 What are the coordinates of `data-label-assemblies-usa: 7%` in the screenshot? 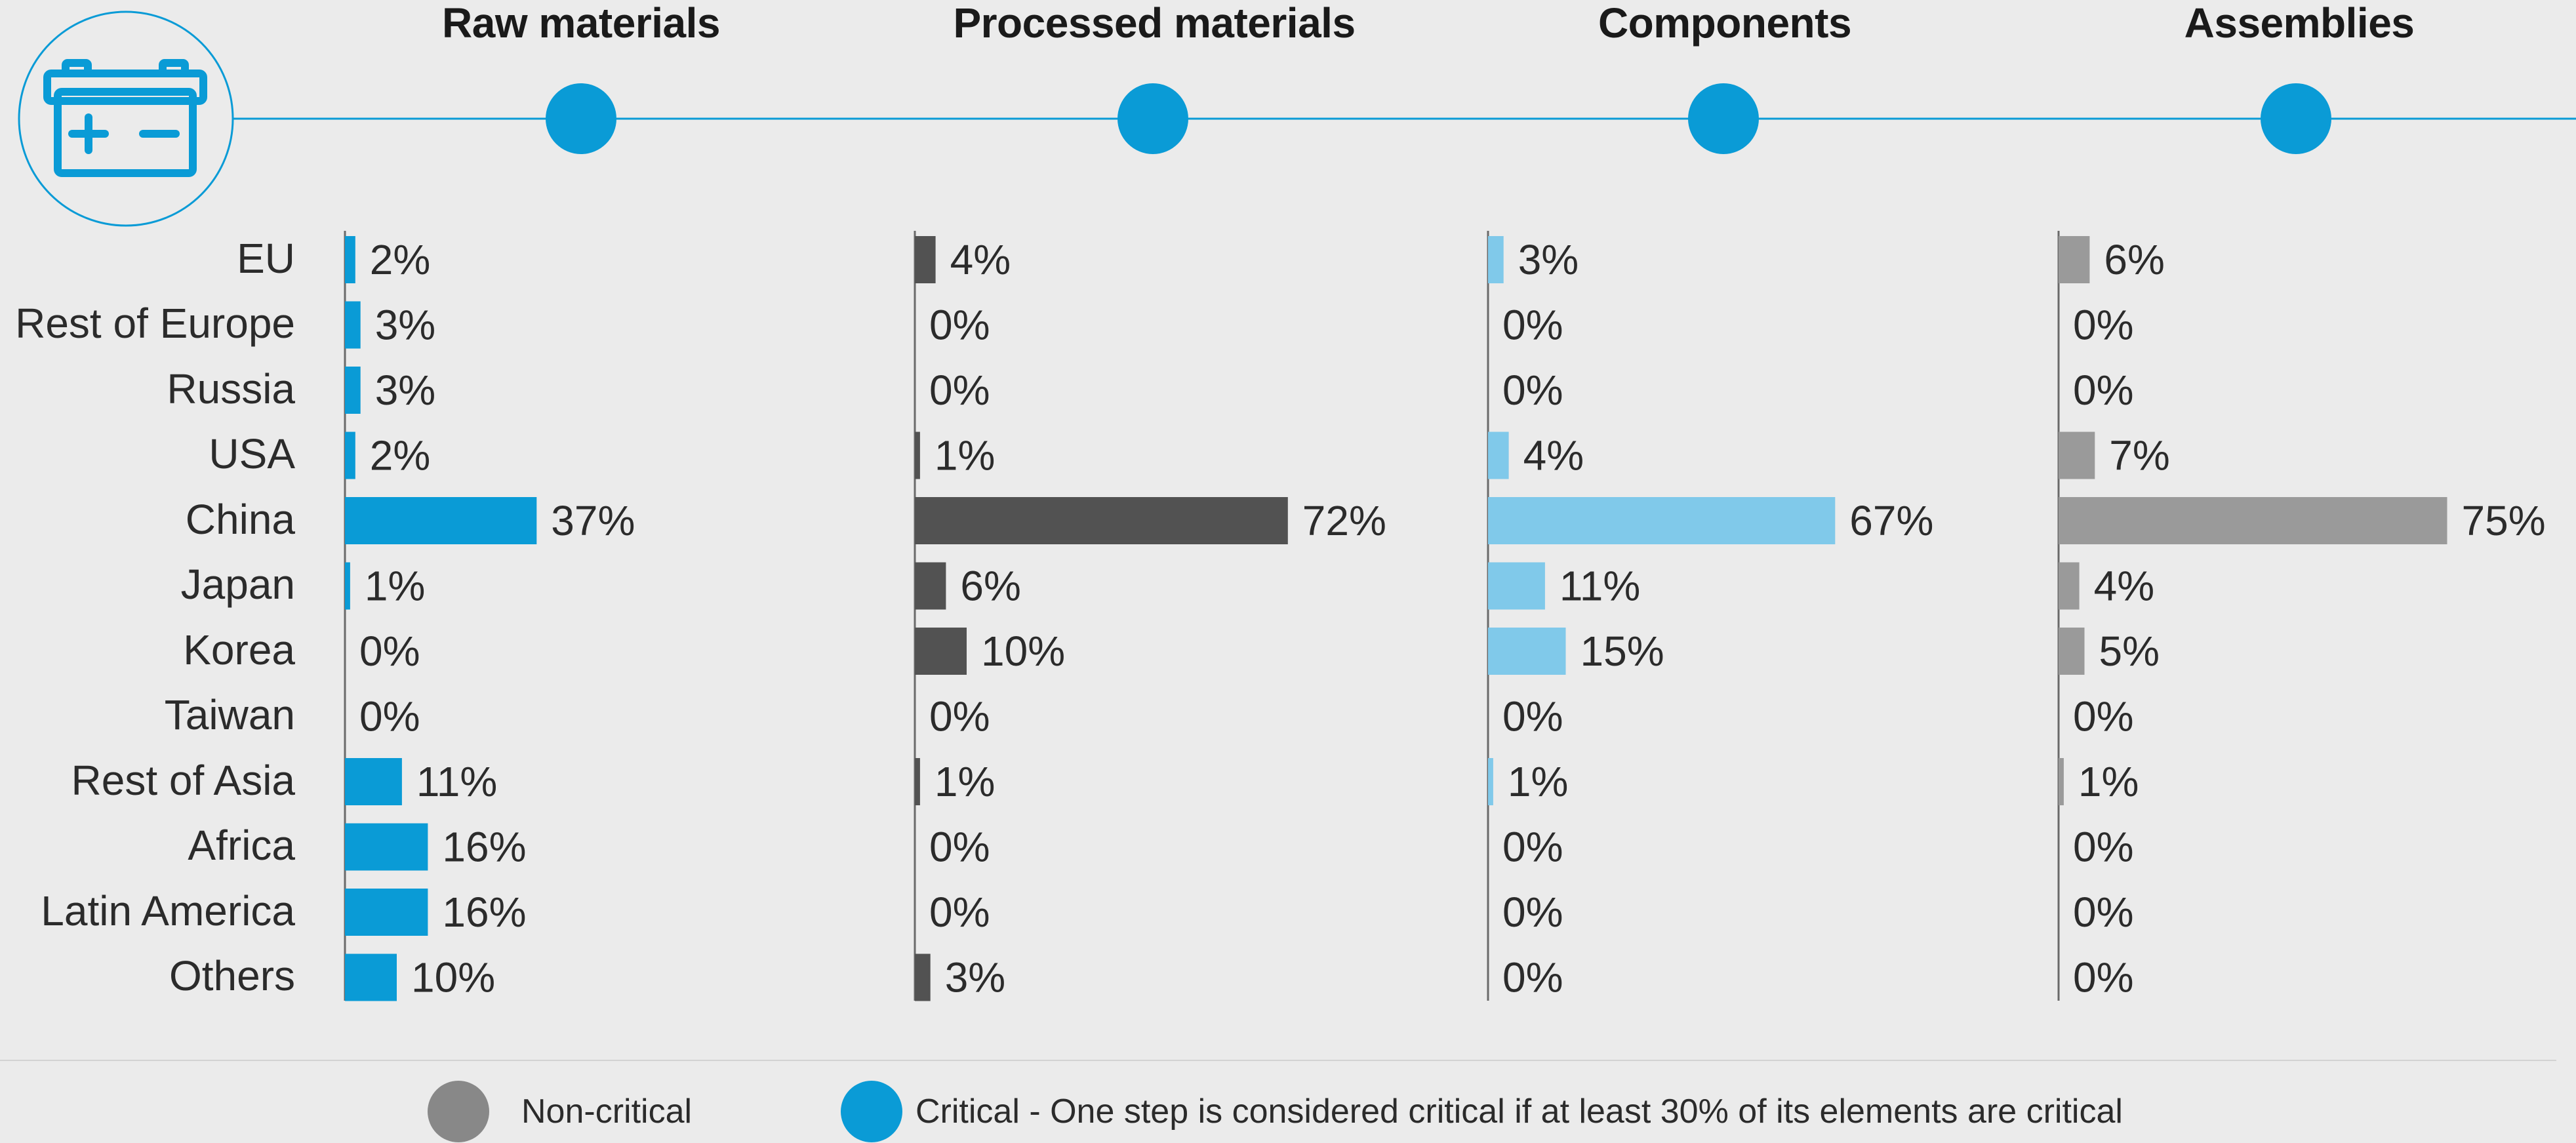 It's located at (2139, 456).